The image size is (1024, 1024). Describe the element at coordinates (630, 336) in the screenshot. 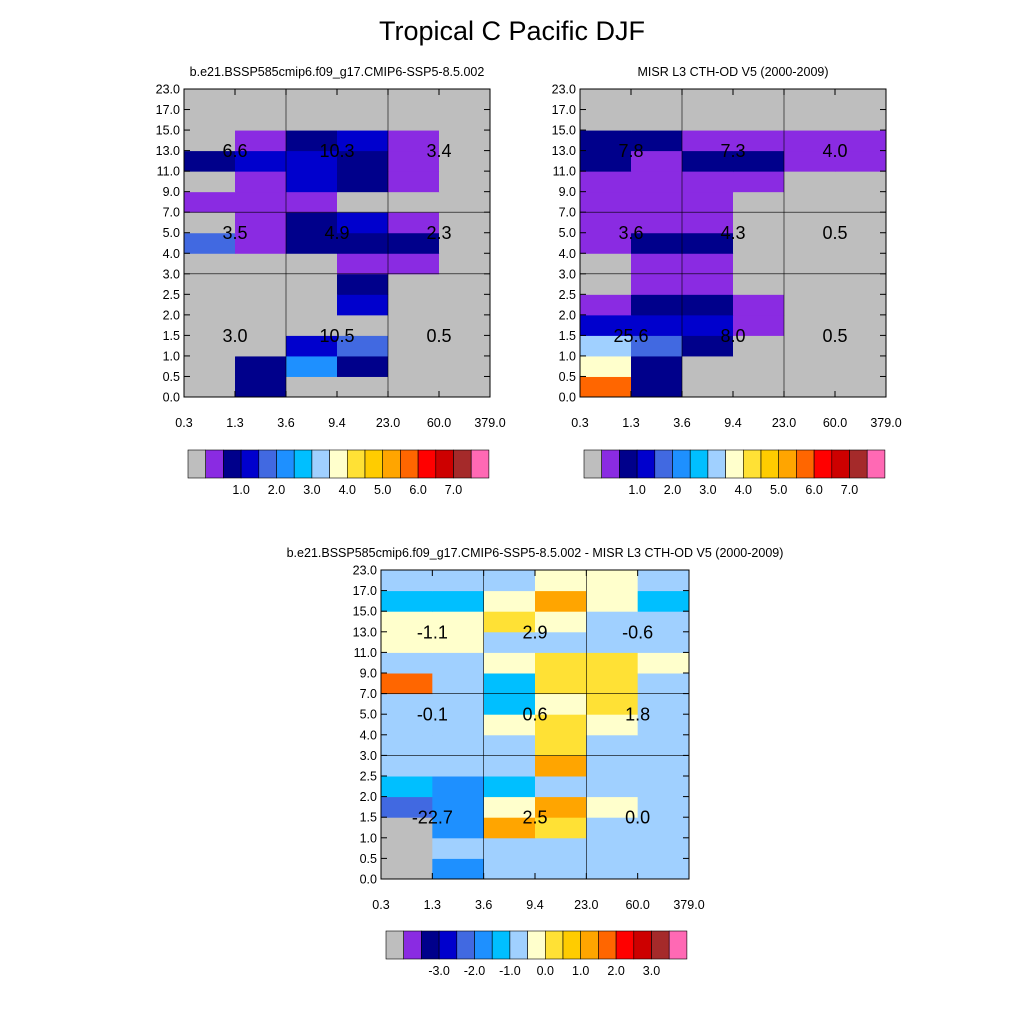

I see `cell-annotation: 25.6` at that location.